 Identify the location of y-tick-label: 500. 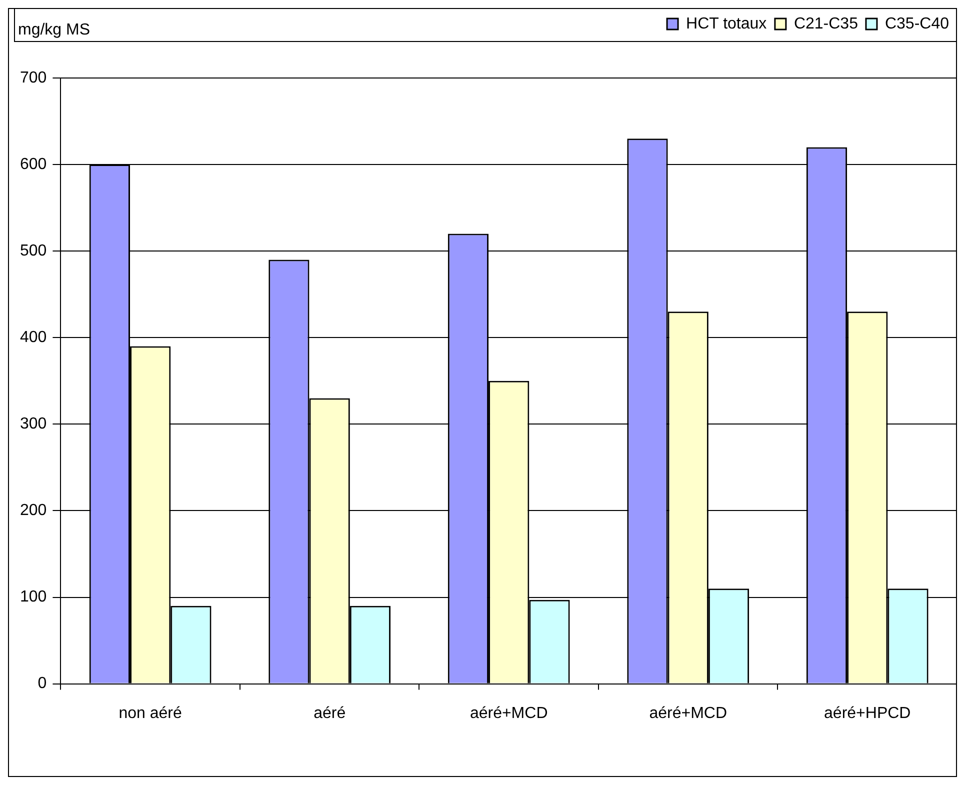
(33, 251).